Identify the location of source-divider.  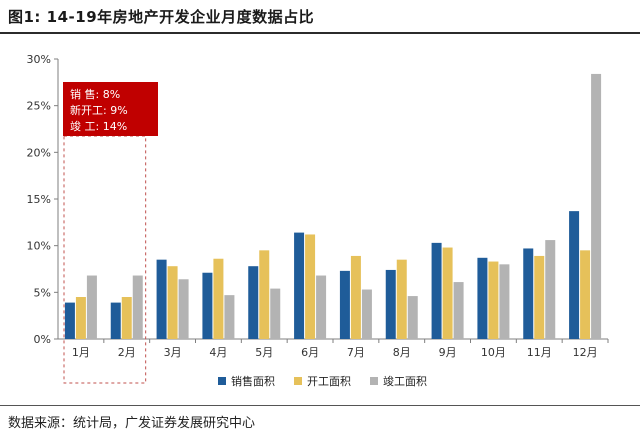
(320, 405).